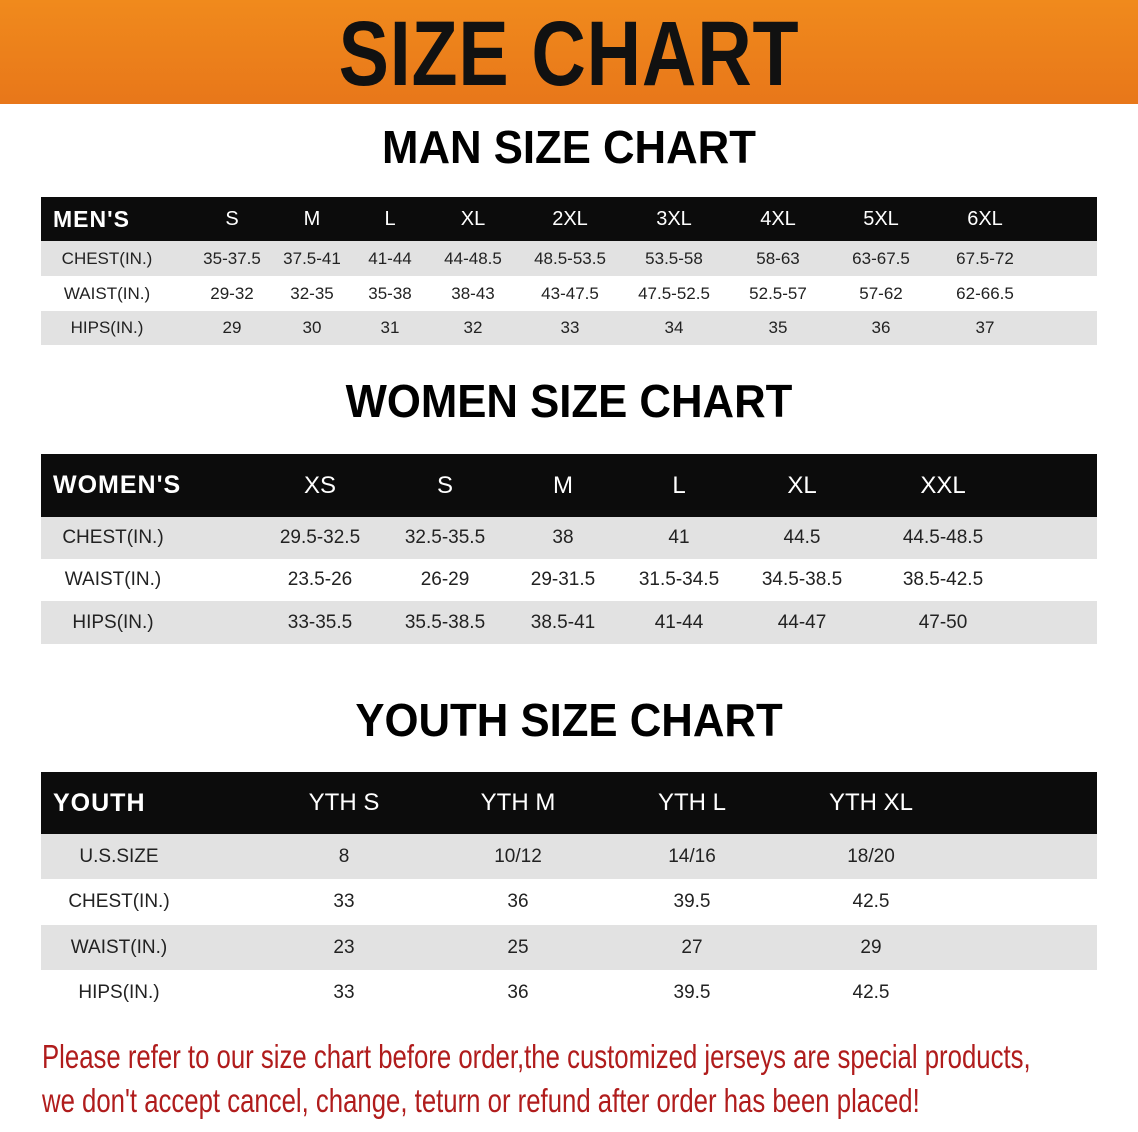  I want to click on youth-header-label: YOUTH, so click(99, 802).